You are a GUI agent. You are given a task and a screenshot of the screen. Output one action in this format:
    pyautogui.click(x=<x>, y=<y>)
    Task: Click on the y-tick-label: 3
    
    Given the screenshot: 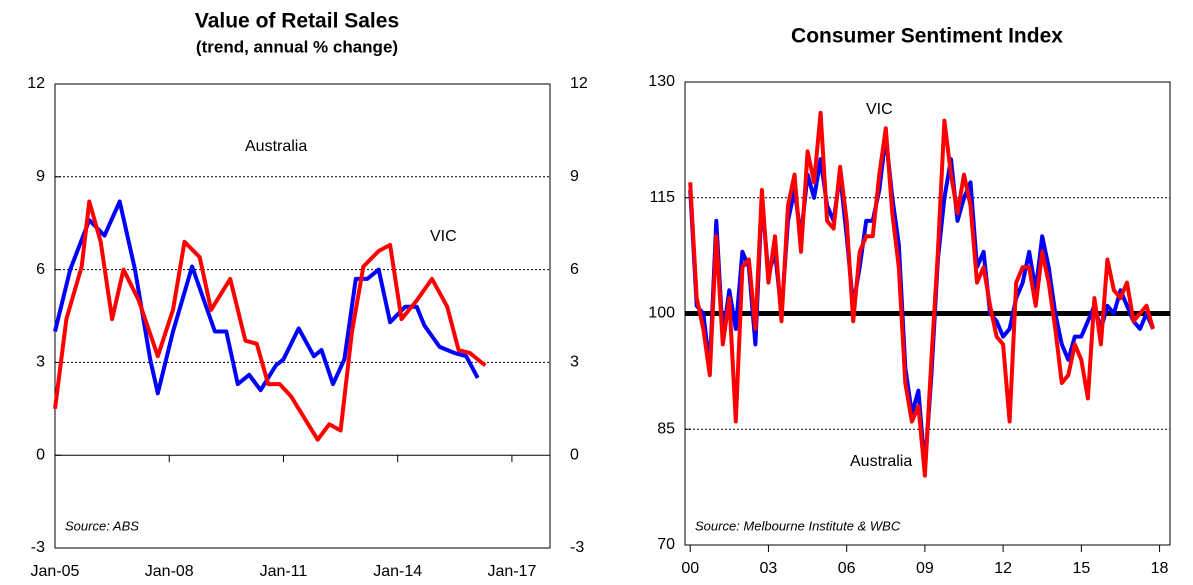 What is the action you would take?
    pyautogui.click(x=40, y=362)
    